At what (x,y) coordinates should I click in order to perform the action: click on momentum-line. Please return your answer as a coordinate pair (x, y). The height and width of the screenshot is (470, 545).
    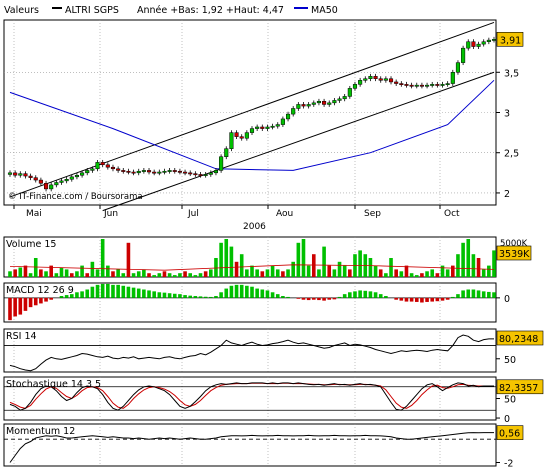
    Looking at the image, I should click on (251, 447).